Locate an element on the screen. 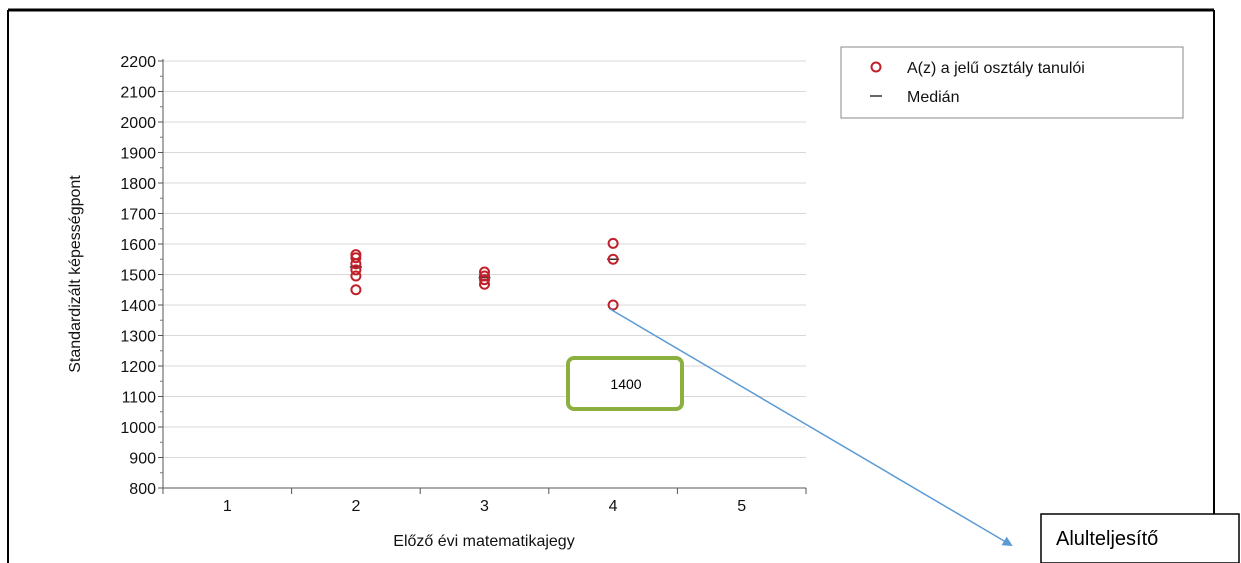 The height and width of the screenshot is (563, 1241). underperformer-label-box is located at coordinates (1140, 538).